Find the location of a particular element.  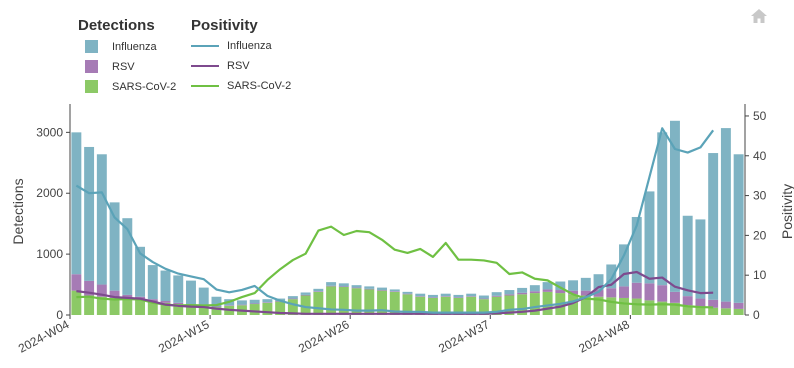

swatch-positivity-rsv is located at coordinates (205, 66).